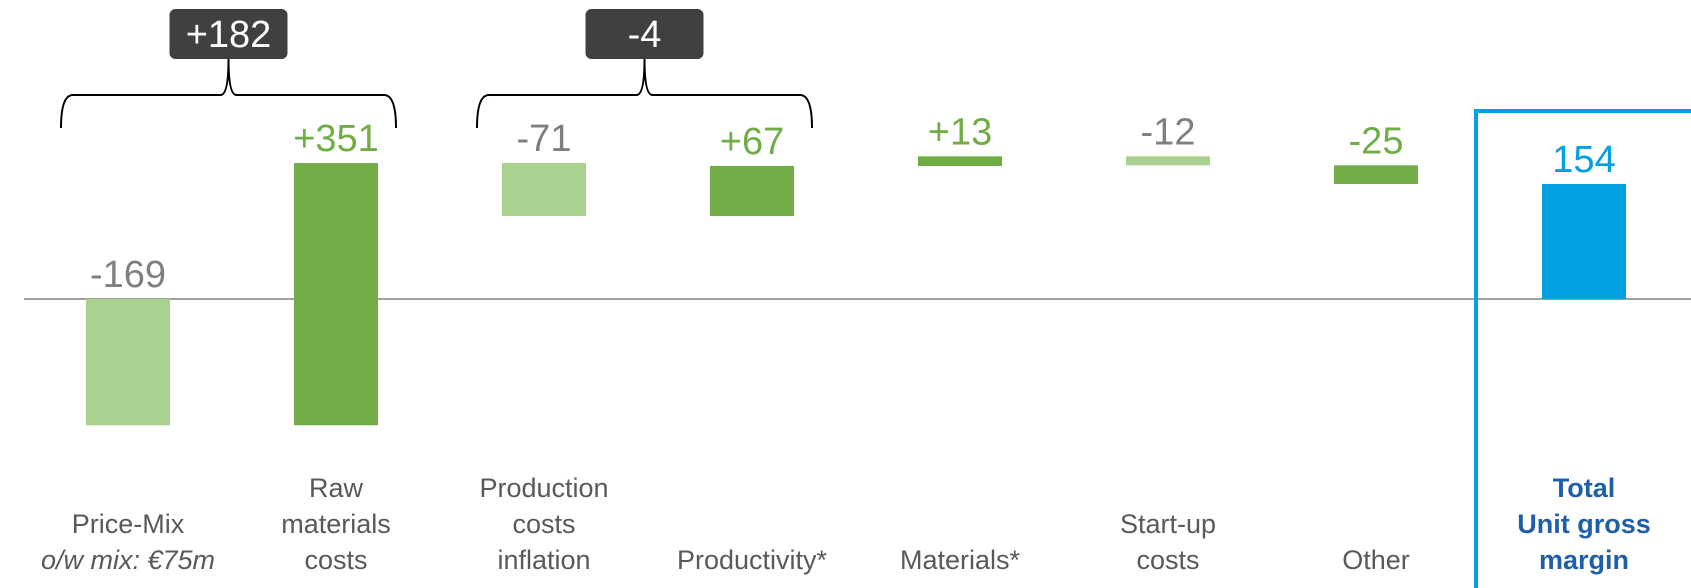 The image size is (1691, 588). What do you see at coordinates (544, 139) in the screenshot?
I see `value-label-3: -71` at bounding box center [544, 139].